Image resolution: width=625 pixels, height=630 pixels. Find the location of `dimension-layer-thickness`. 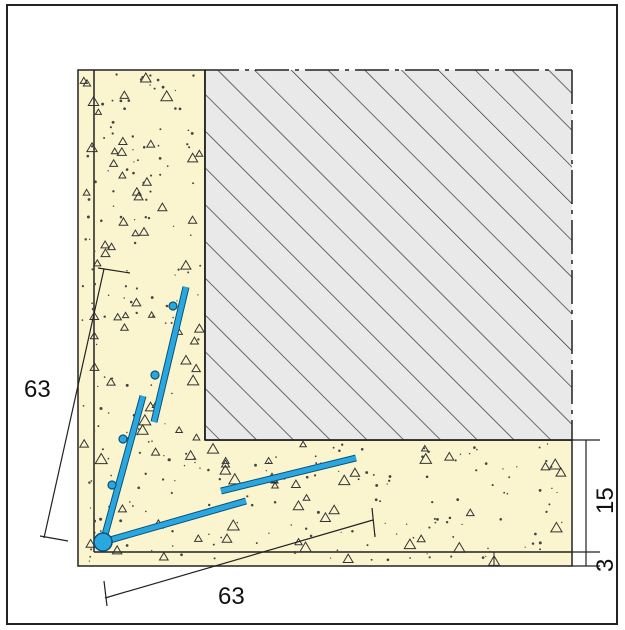

dimension-layer-thickness is located at coordinates (586, 503).